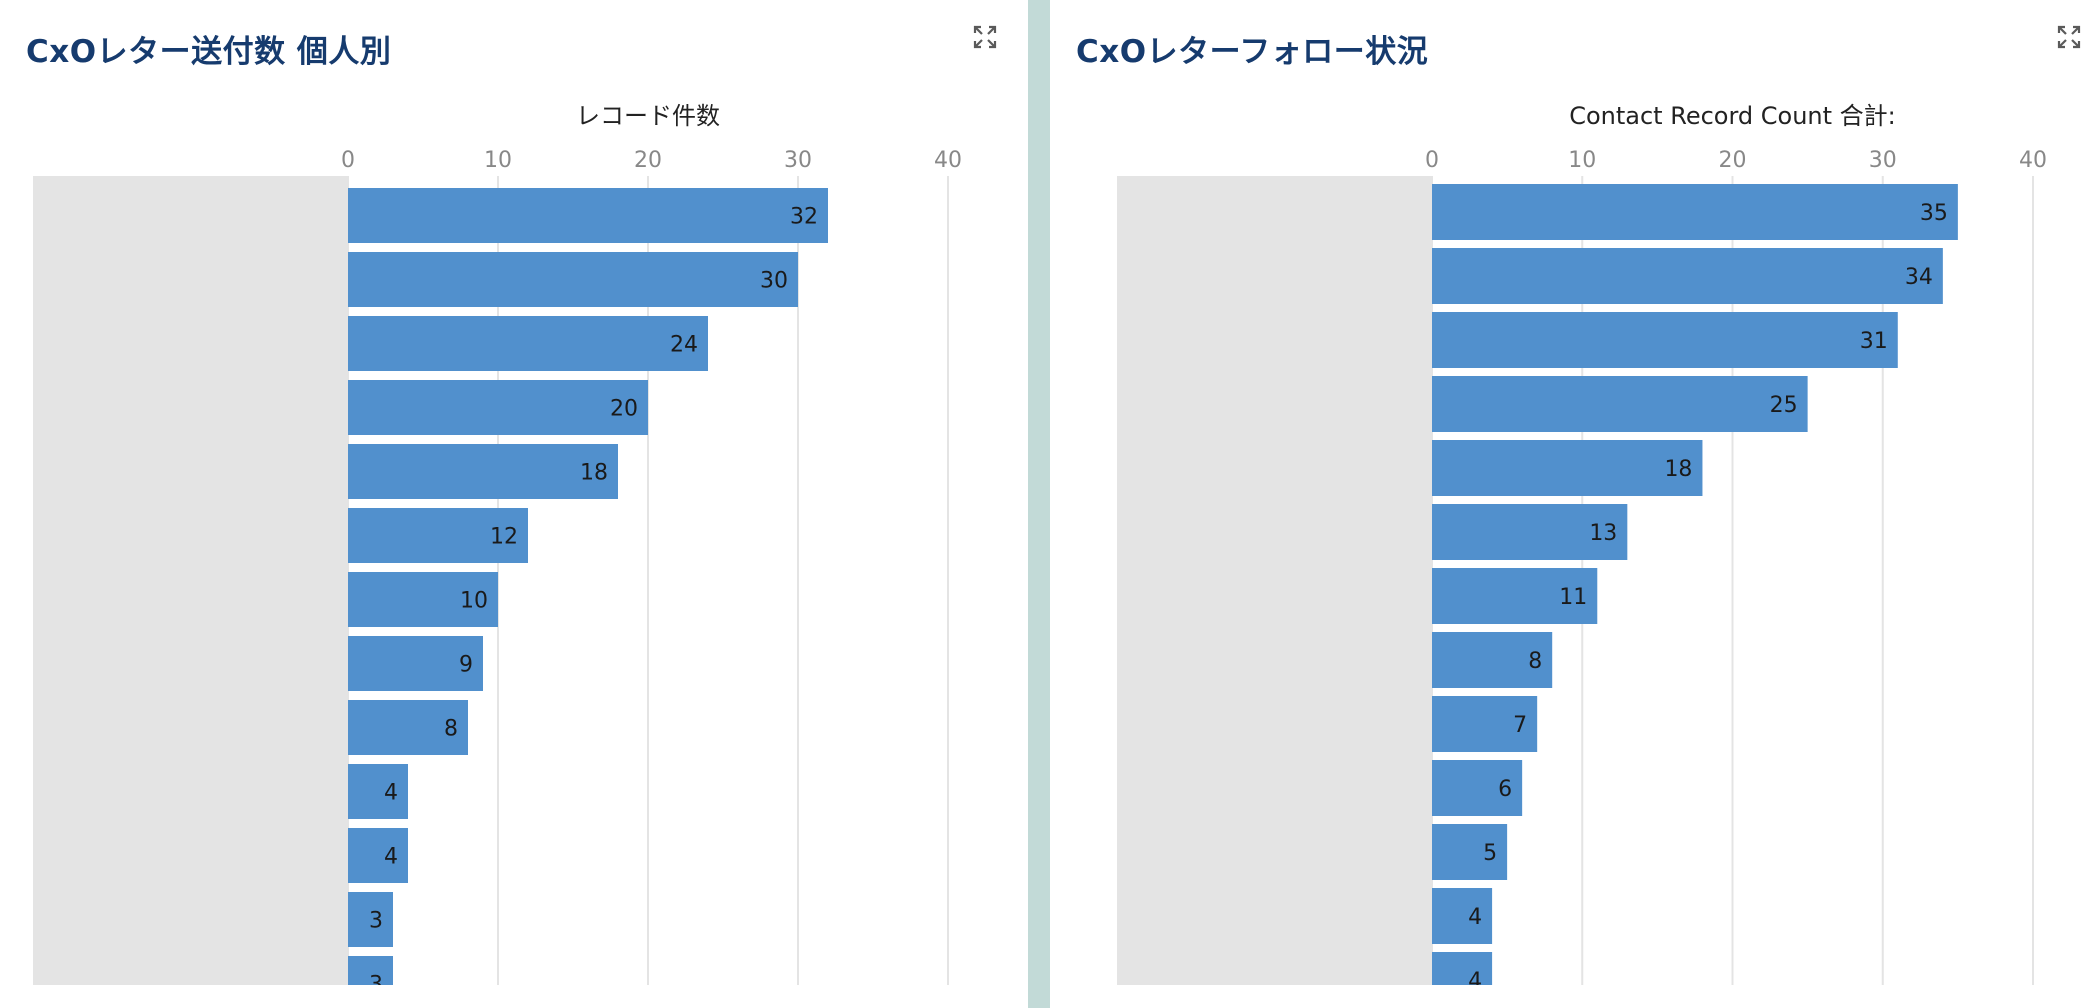 The image size is (2092, 1008). What do you see at coordinates (1252, 52) in the screenshot?
I see `panel-title: CxOレターフォロー状況` at bounding box center [1252, 52].